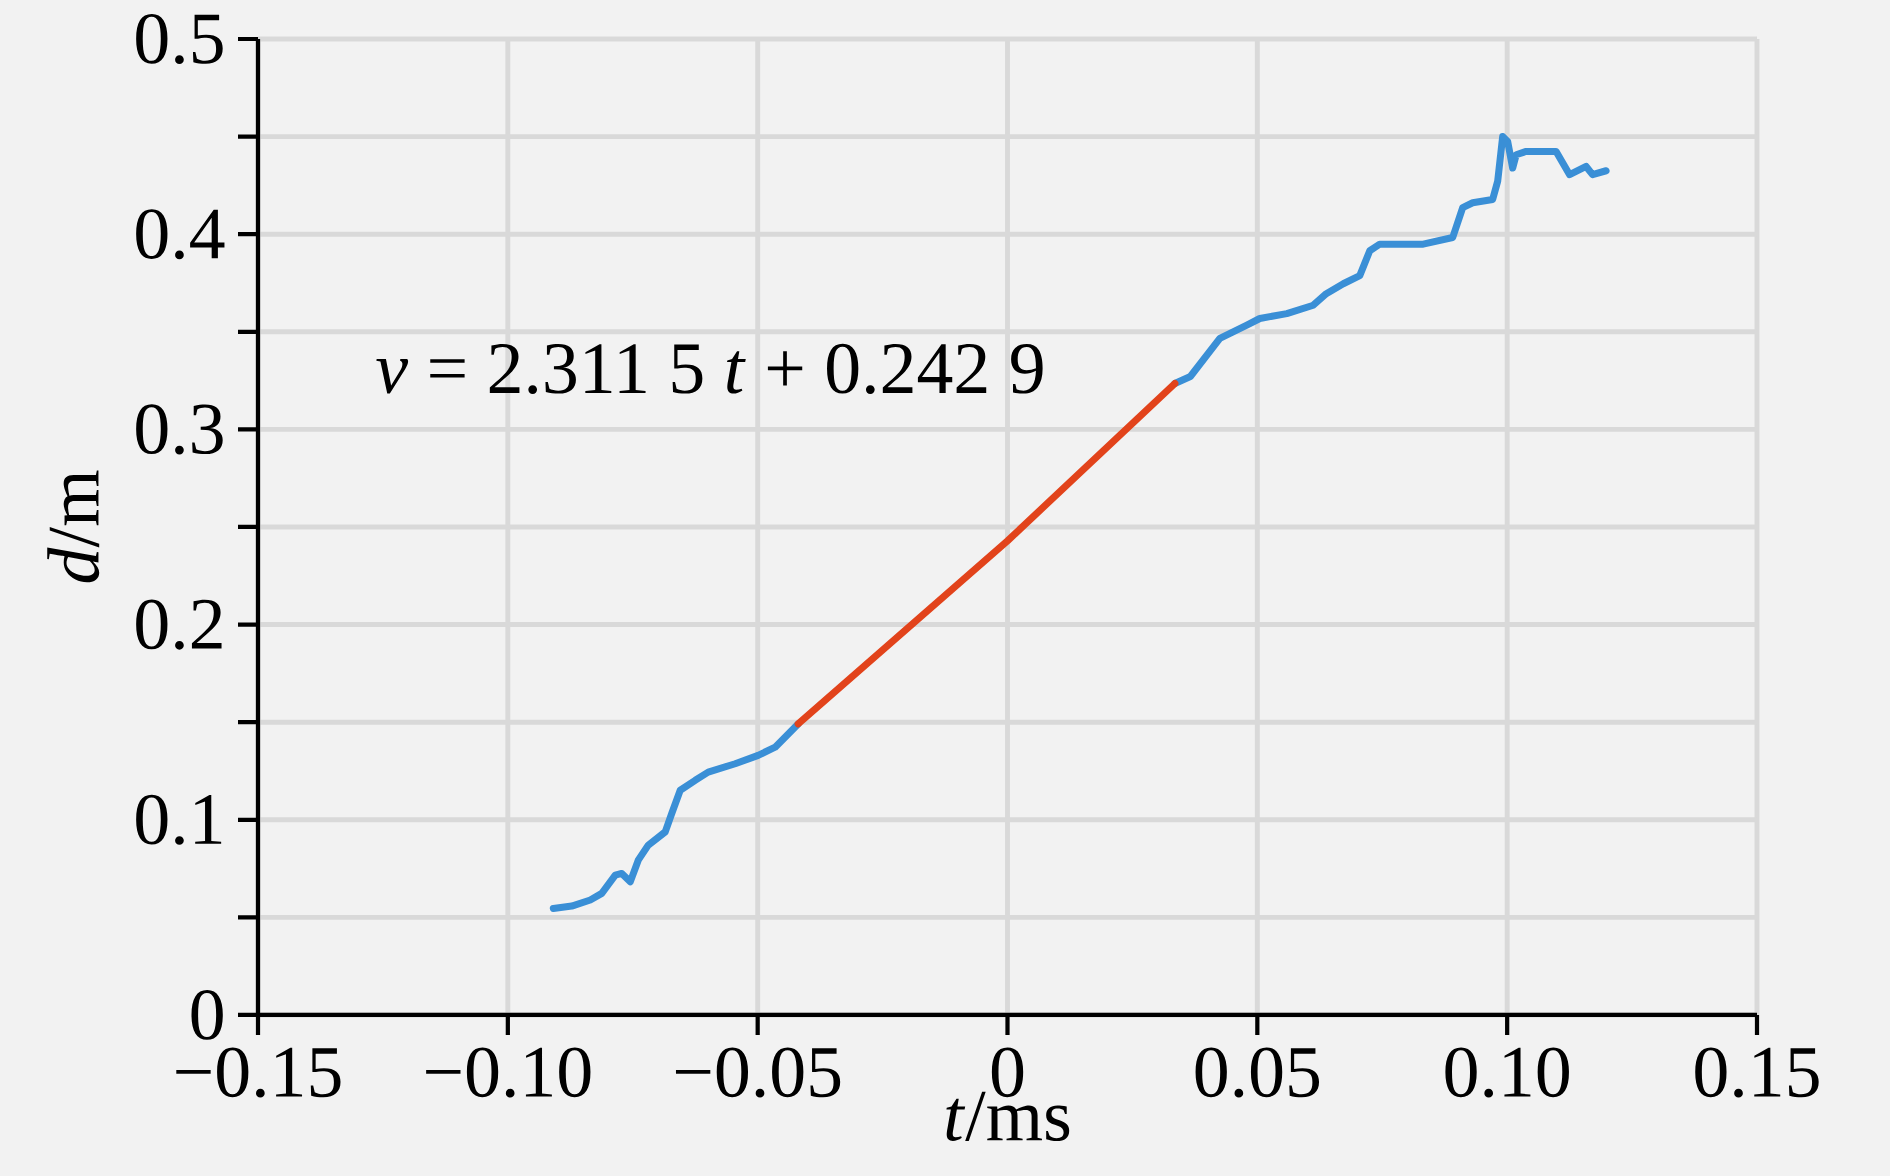 The width and height of the screenshot is (1890, 1176). Describe the element at coordinates (179, 429) in the screenshot. I see `y-tick-label: 0.3` at that location.